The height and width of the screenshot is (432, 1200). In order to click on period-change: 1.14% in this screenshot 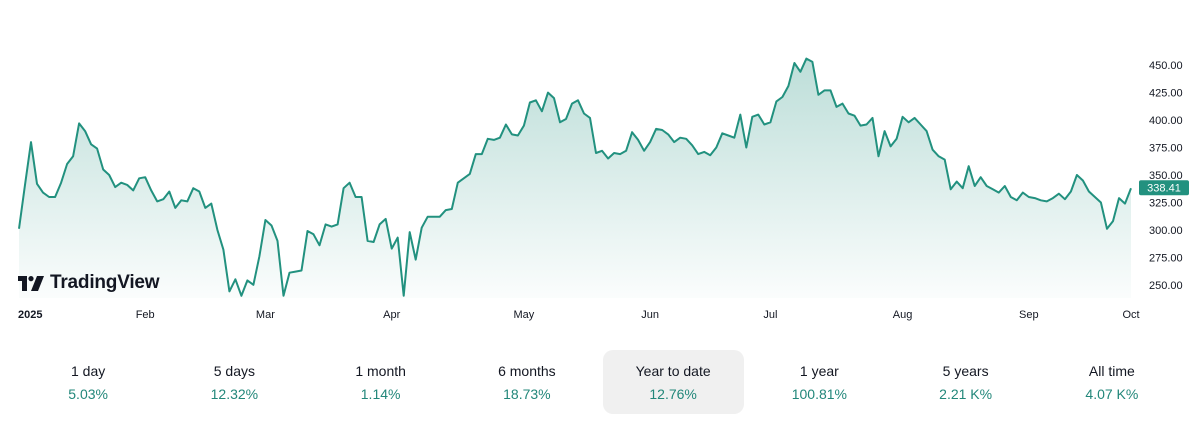, I will do `click(380, 393)`.